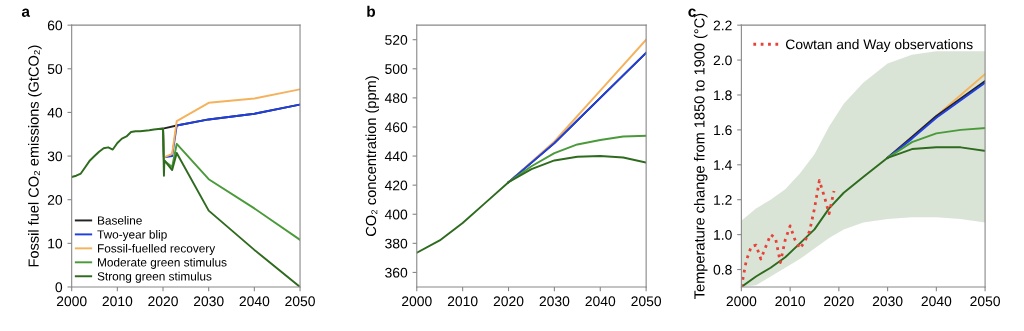 The height and width of the screenshot is (331, 1024). What do you see at coordinates (371, 11) in the screenshot?
I see `chart-title: b` at bounding box center [371, 11].